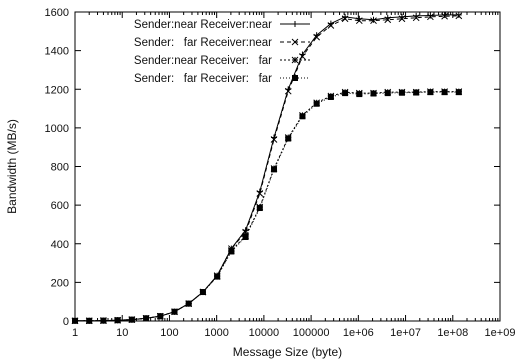 This screenshot has height=362, width=517. Describe the element at coordinates (57, 129) in the screenshot. I see `y-tick-label: 1000` at that location.